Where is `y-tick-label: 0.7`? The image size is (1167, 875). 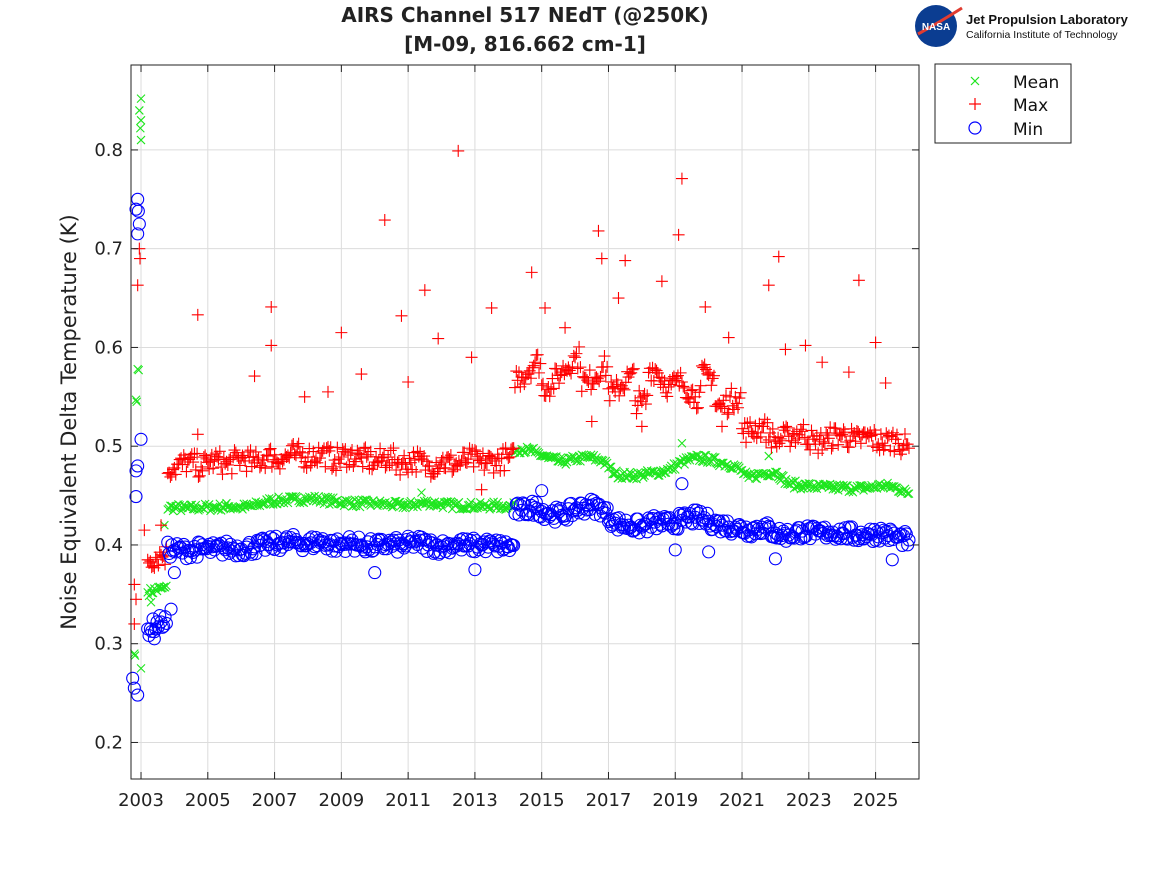
y-tick-label: 0.7 is located at coordinates (108, 249).